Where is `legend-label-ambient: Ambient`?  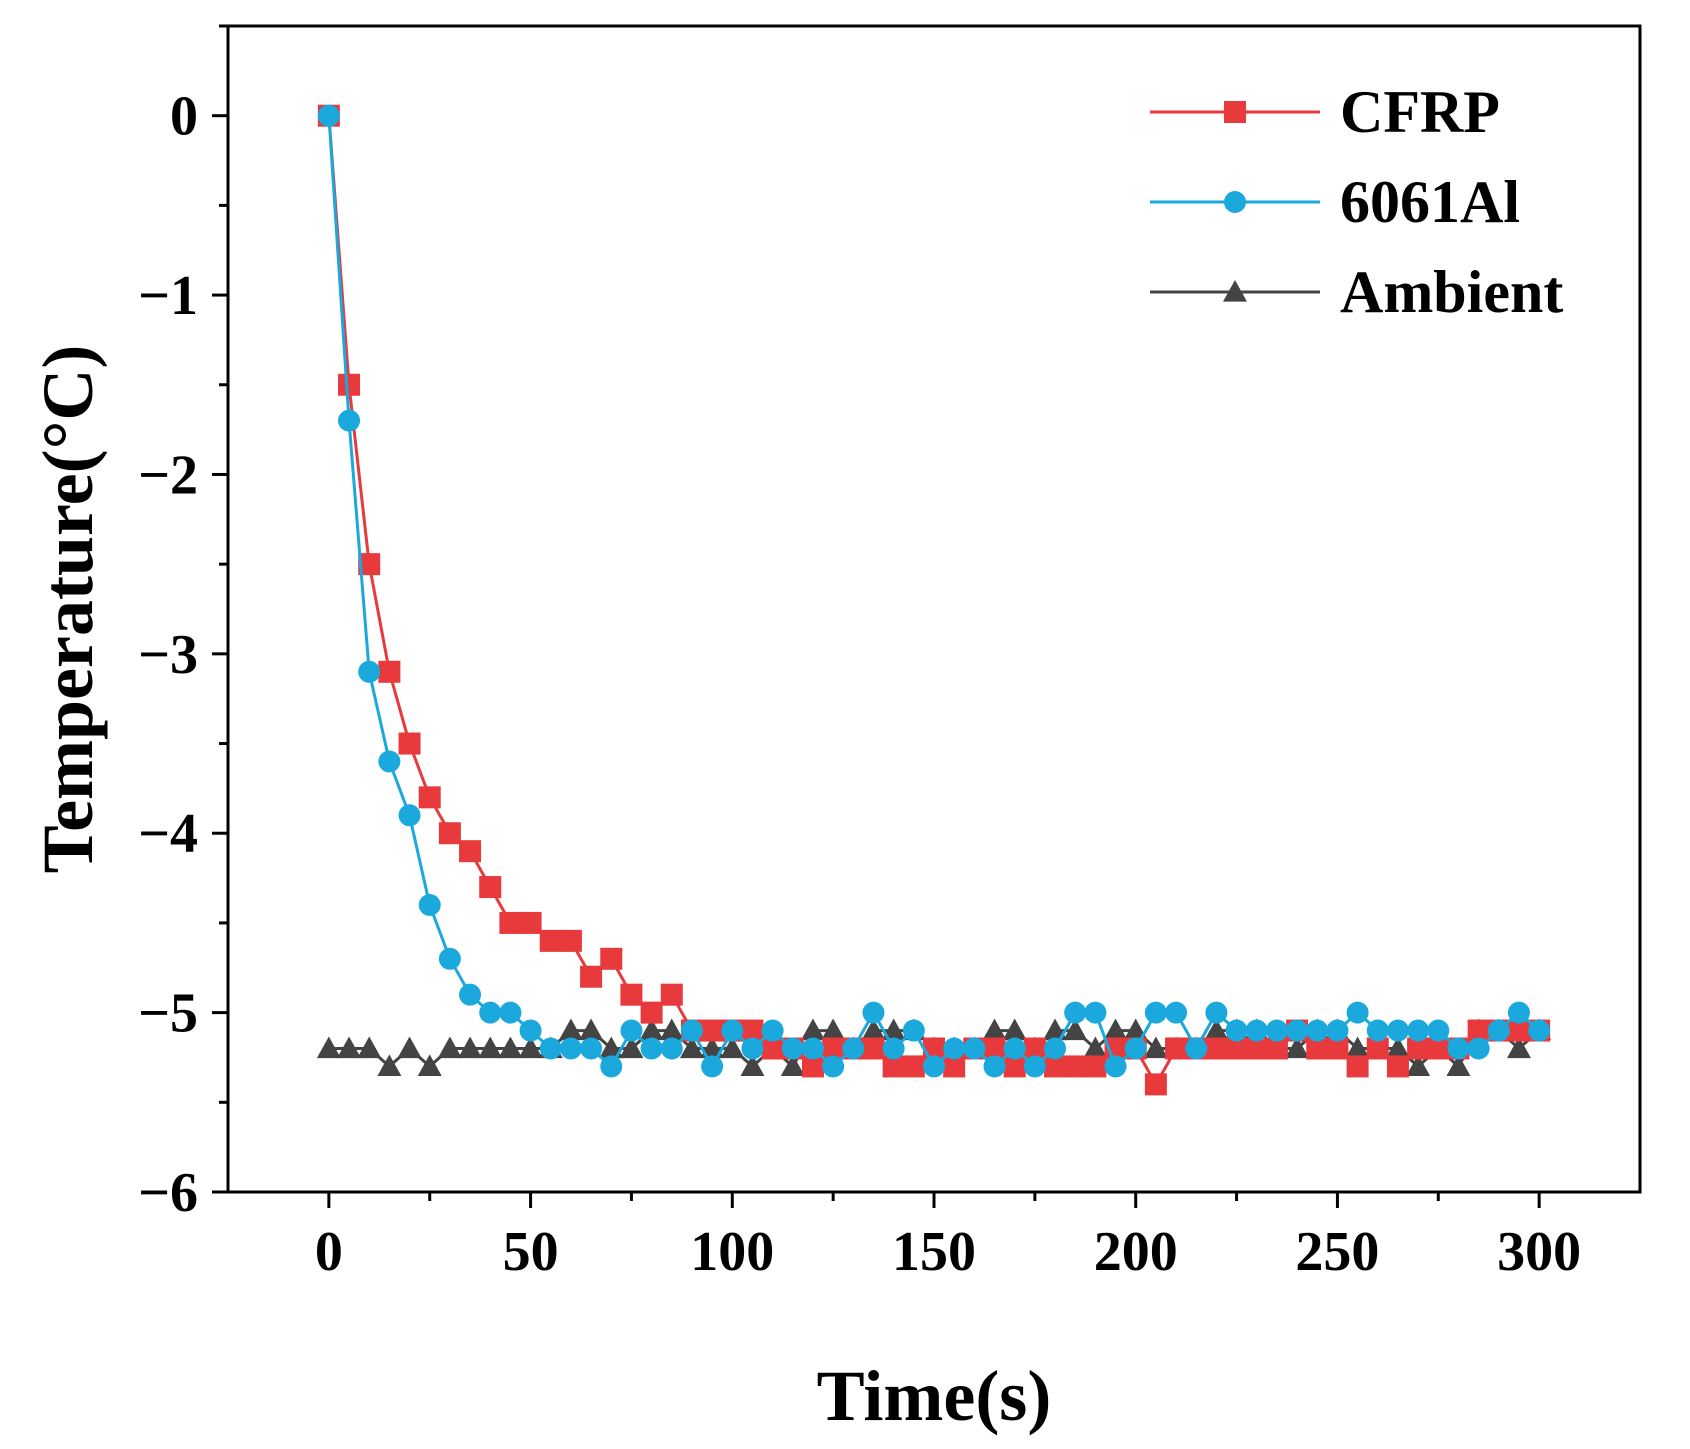
legend-label-ambient: Ambient is located at coordinates (1451, 292).